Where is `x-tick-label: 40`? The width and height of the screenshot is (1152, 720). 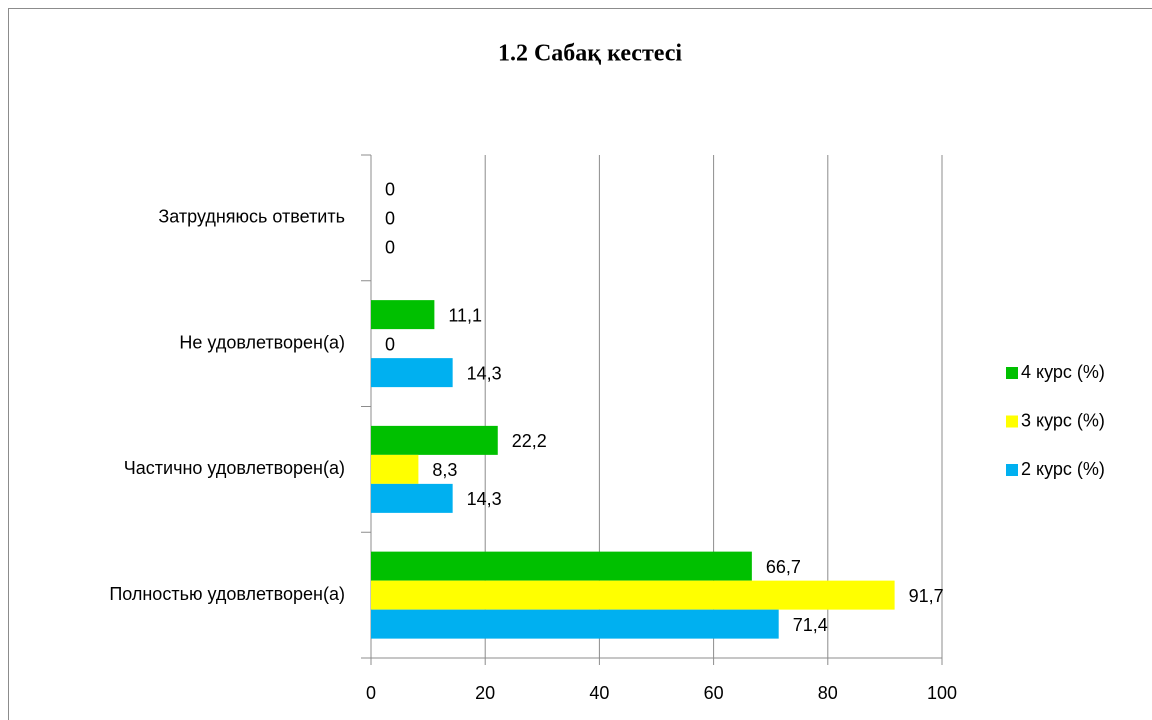
x-tick-label: 40 is located at coordinates (599, 693).